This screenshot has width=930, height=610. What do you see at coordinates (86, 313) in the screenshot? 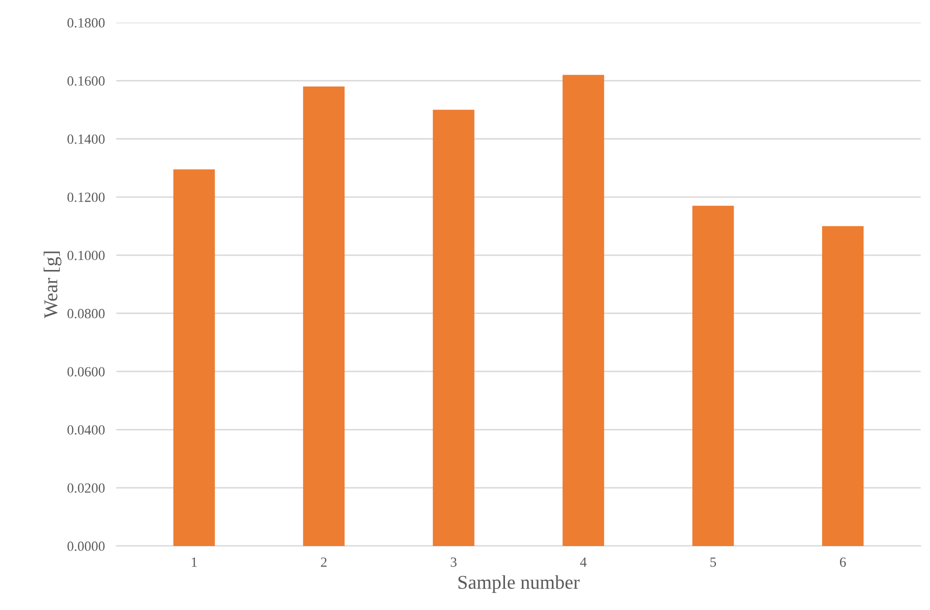
I see `y-tick-label: 0.0800` at bounding box center [86, 313].